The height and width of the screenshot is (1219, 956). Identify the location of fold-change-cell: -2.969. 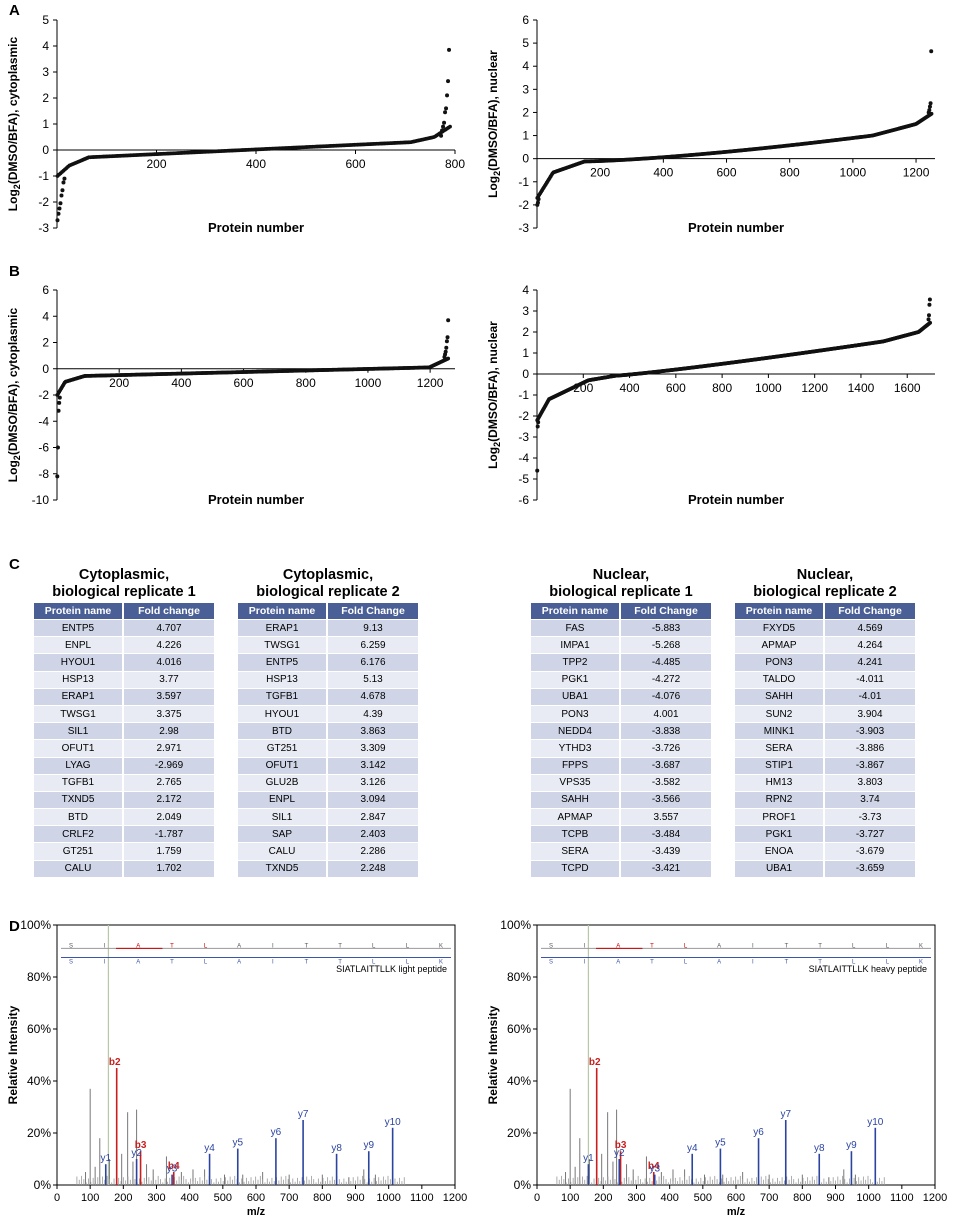
(169, 765).